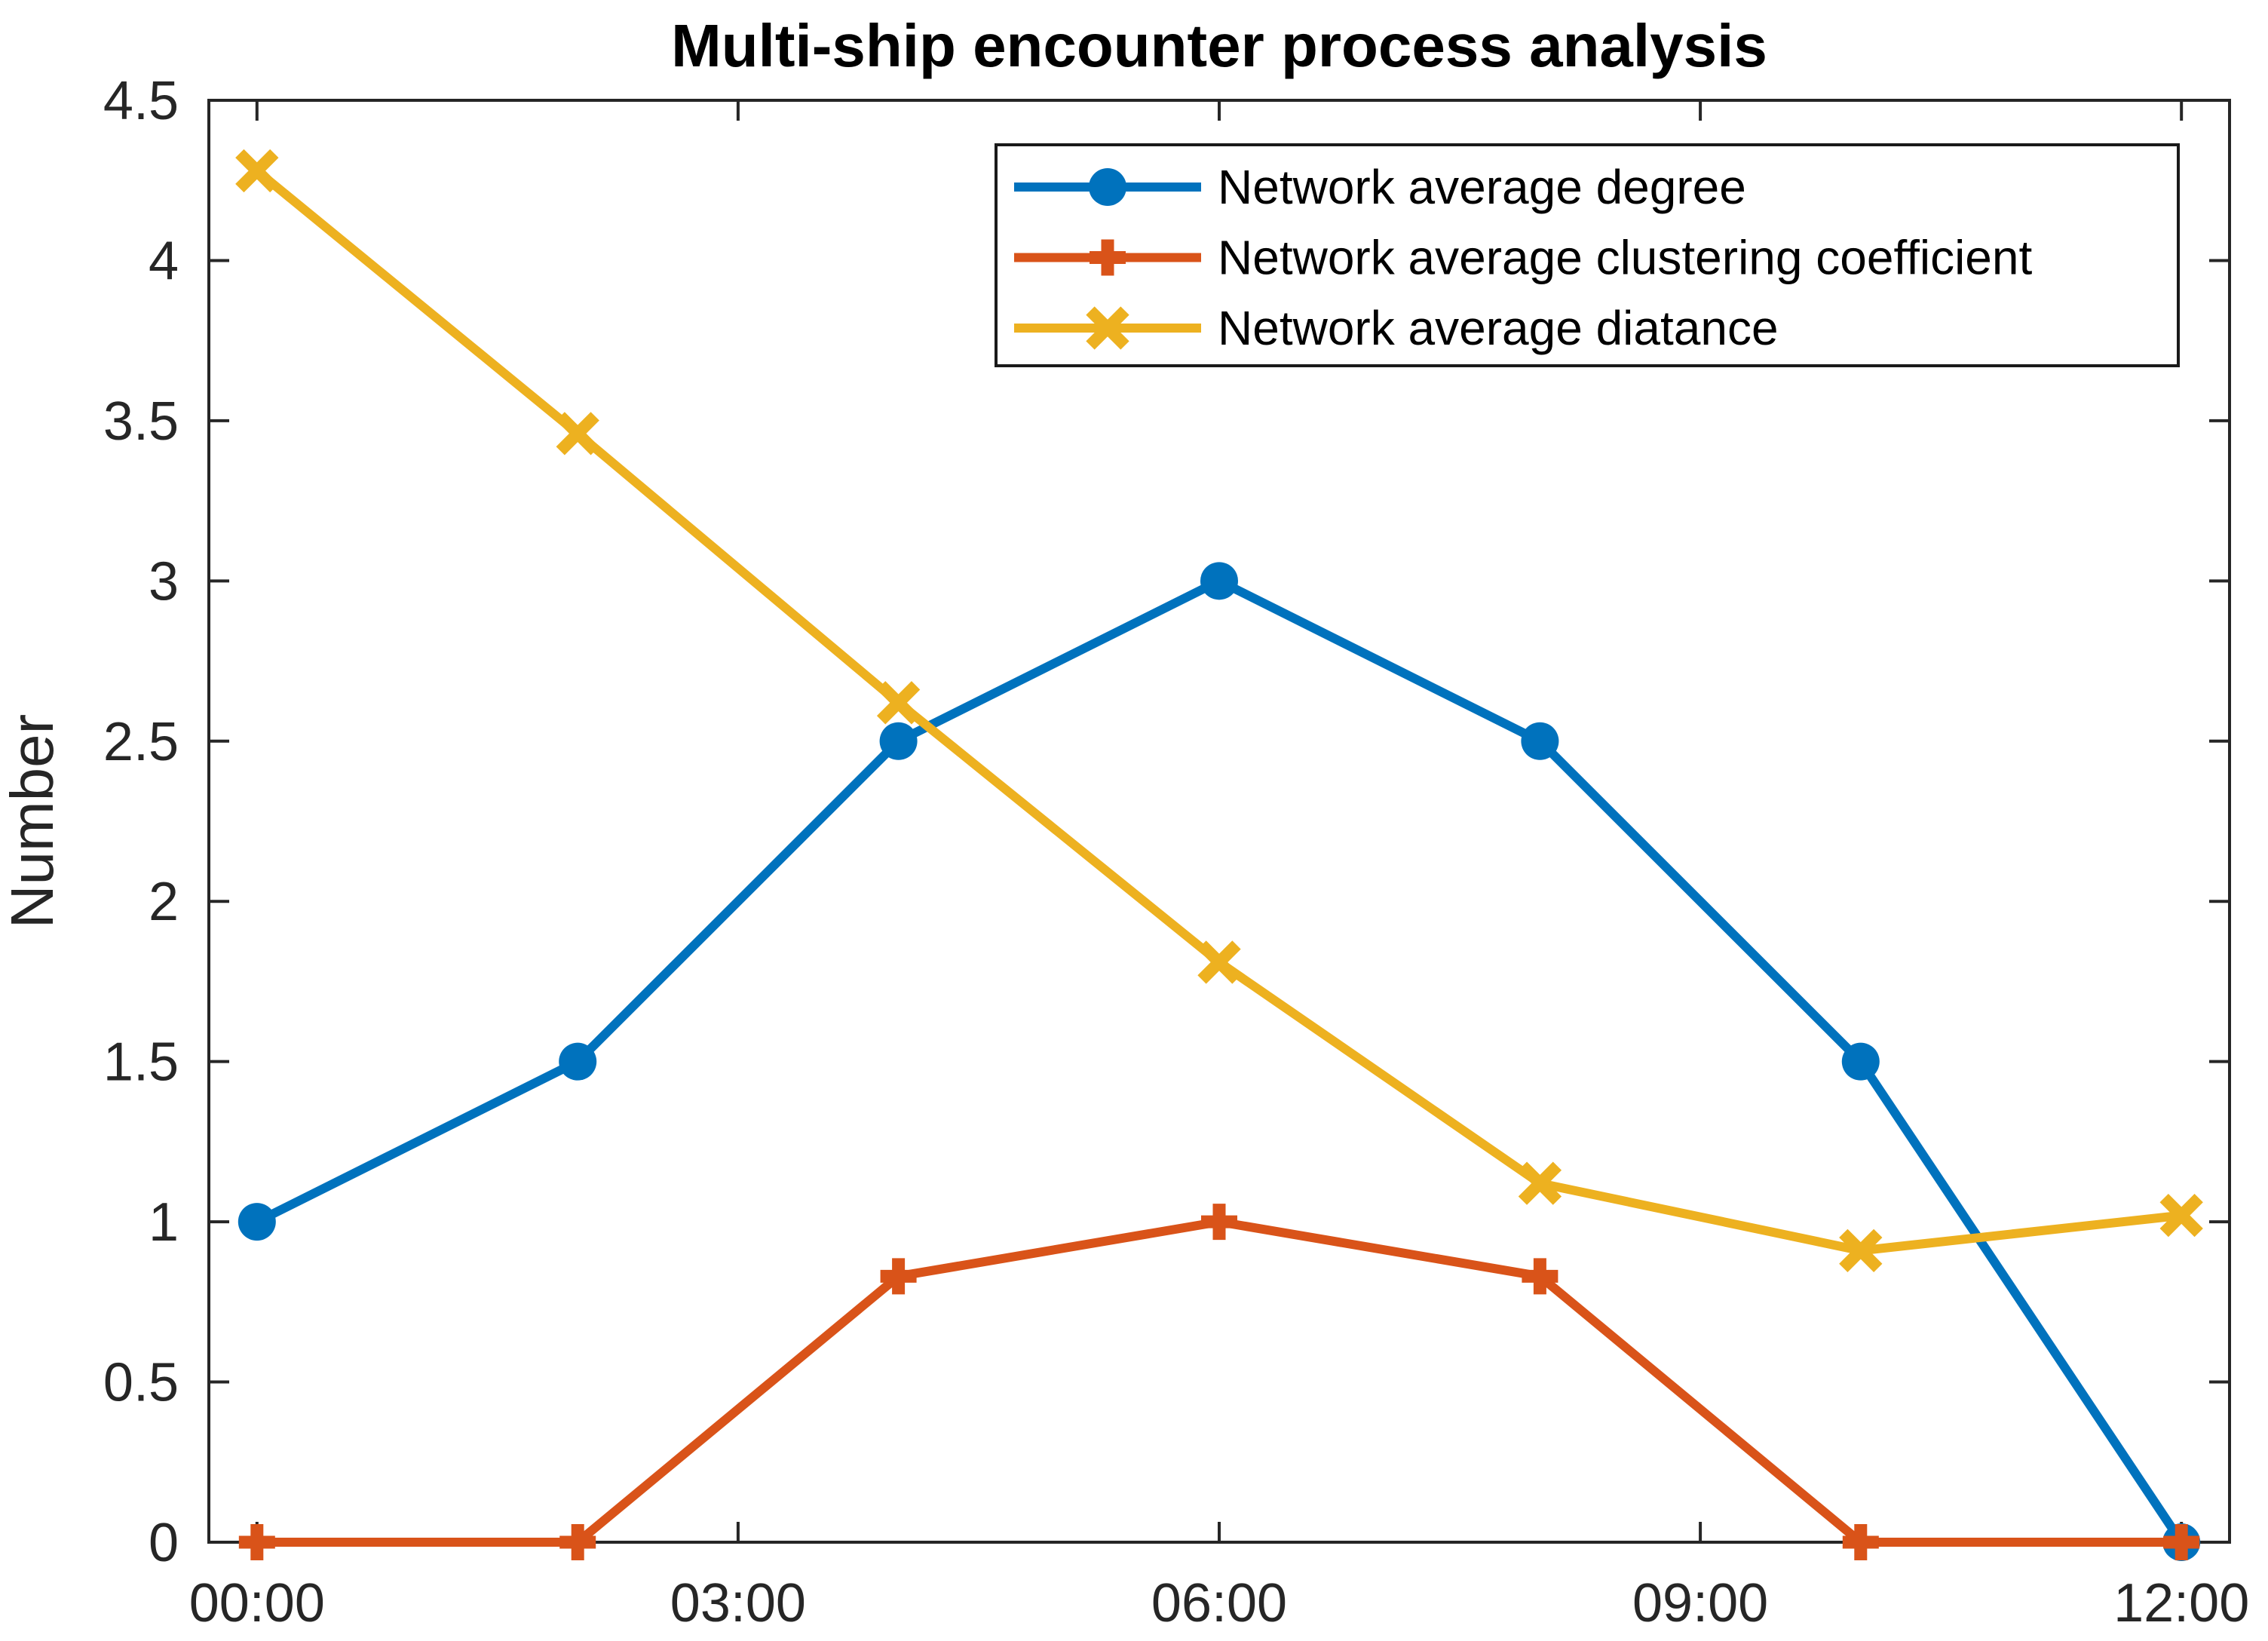 This screenshot has width=2268, height=1641. I want to click on y-tick-label: 3, so click(164, 581).